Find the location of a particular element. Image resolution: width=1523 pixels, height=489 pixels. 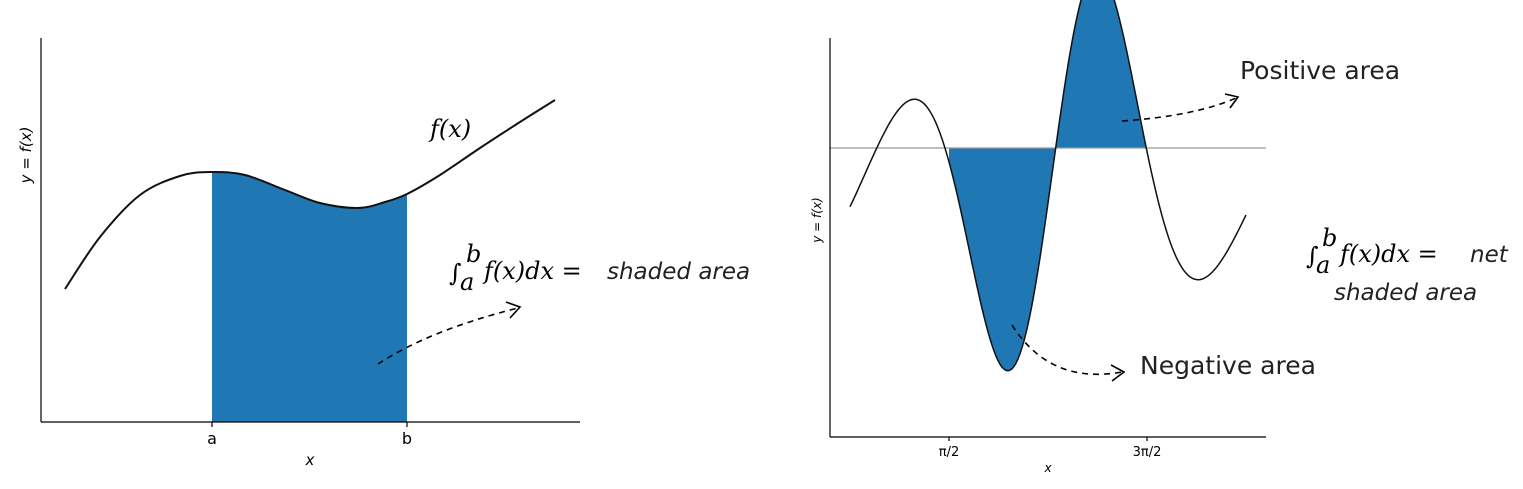

negative-area-arrow is located at coordinates (1067, 350).